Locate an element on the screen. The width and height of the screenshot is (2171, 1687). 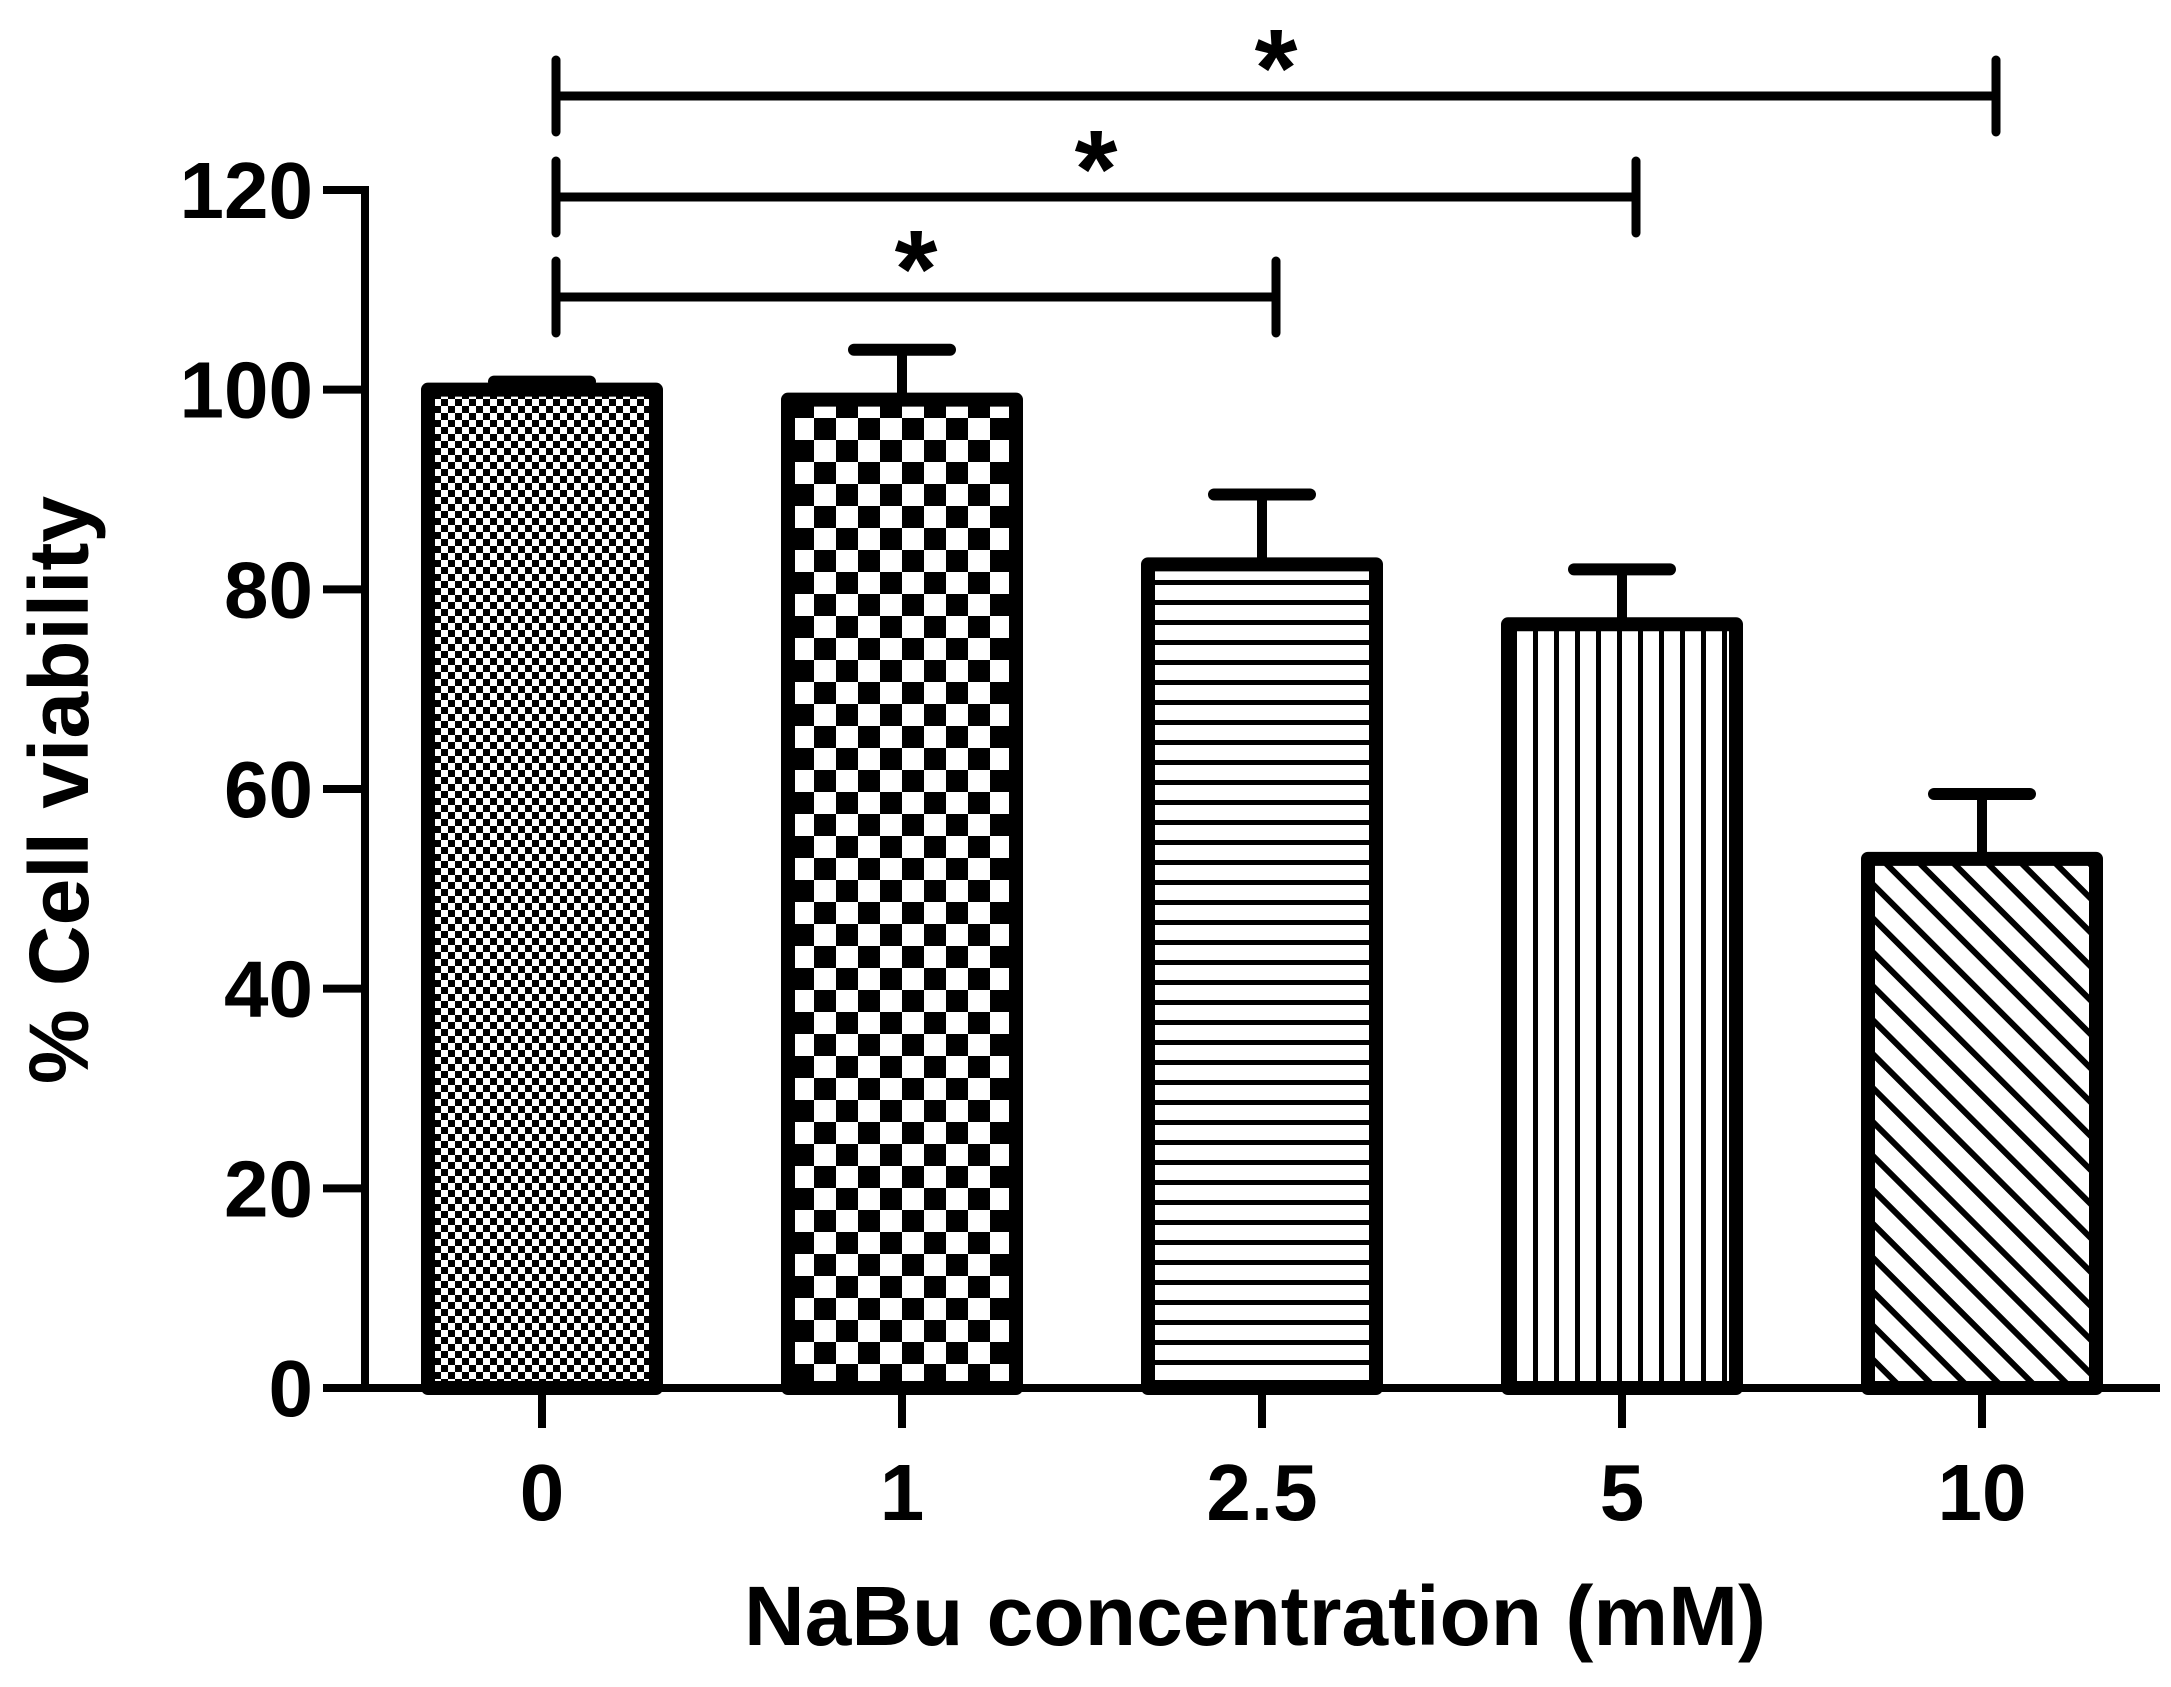
x-ticks-layer: 0 1 2.5 5 10 is located at coordinates (1273, 1462).